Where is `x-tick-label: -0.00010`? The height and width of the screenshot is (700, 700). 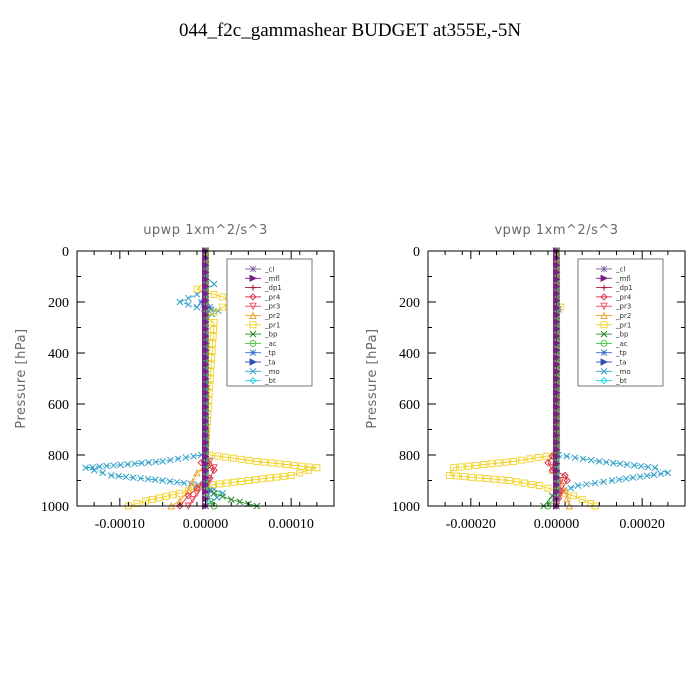
x-tick-label: -0.00010 is located at coordinates (120, 524).